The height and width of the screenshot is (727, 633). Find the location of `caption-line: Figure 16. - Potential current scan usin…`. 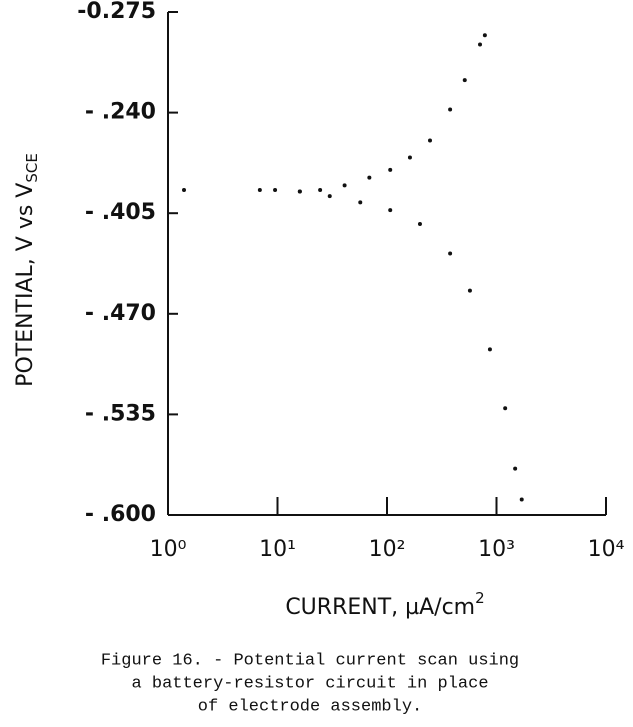

caption-line: Figure 16. - Potential current scan usin… is located at coordinates (310, 660).